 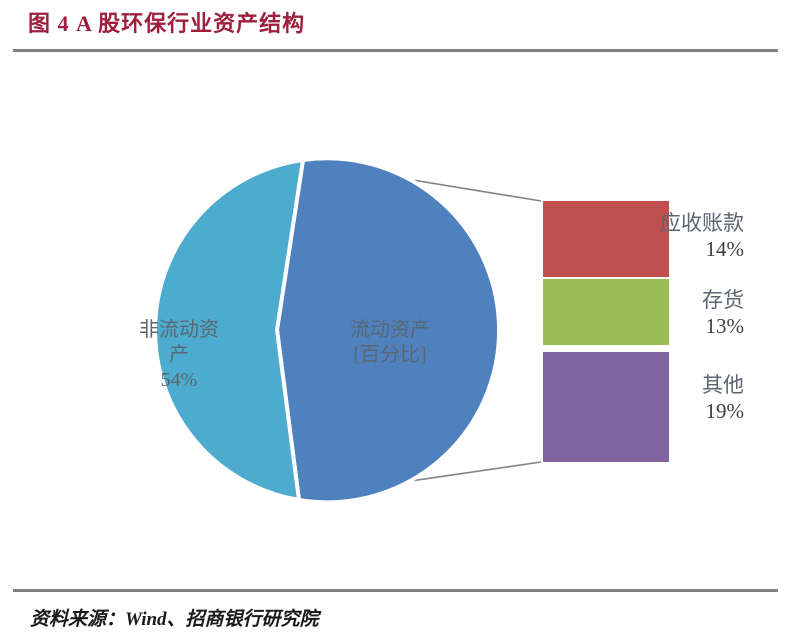 I want to click on bar-segment-receivables, so click(x=606, y=239).